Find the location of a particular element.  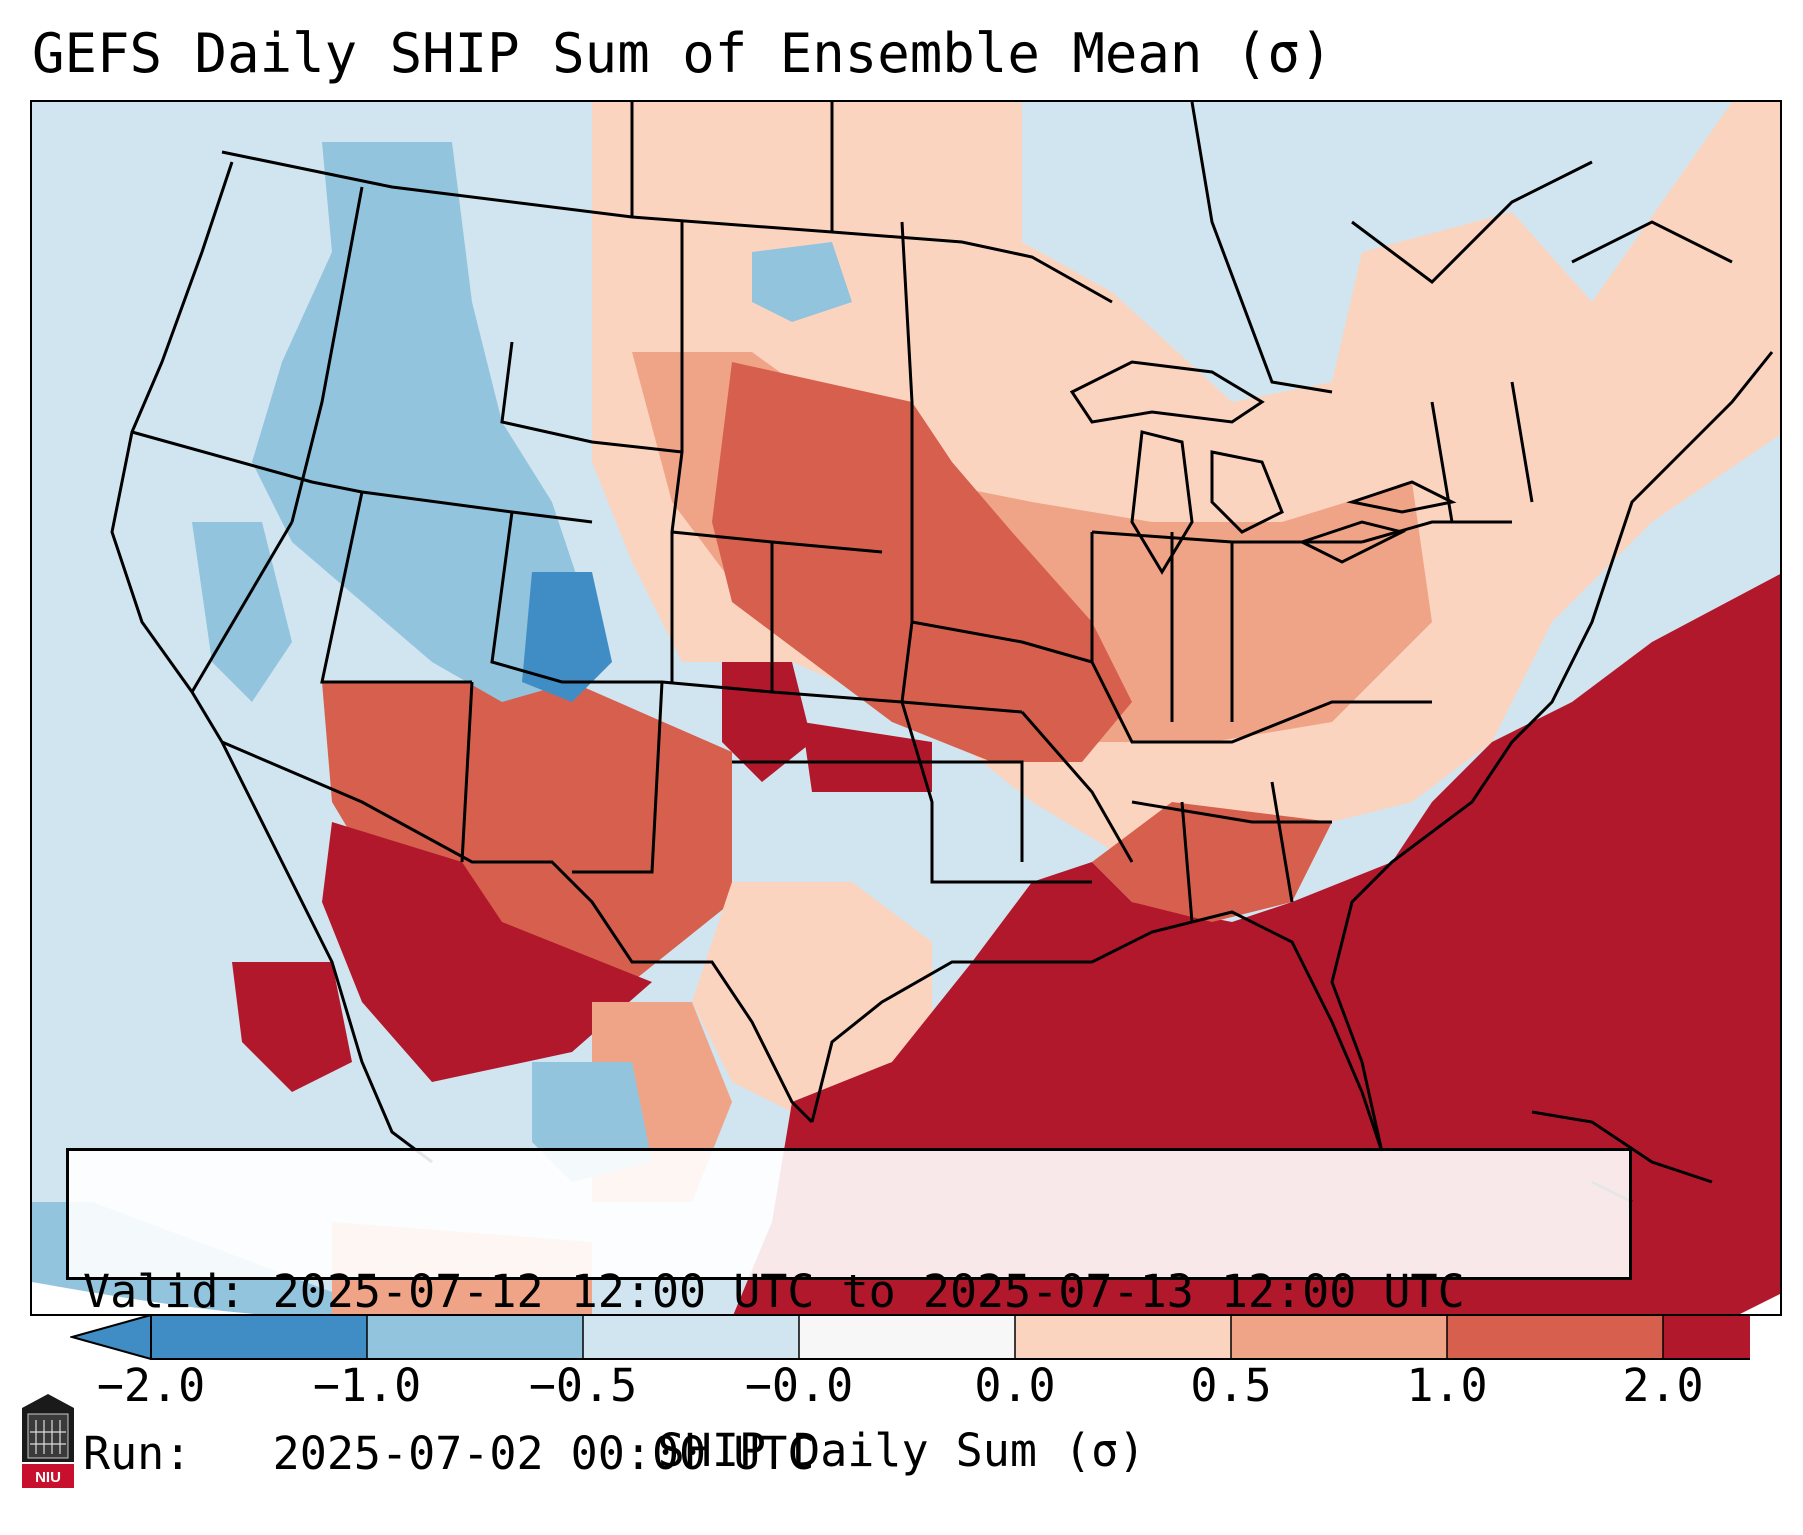

colorbar-tick-label: −1.0 is located at coordinates (367, 1385).